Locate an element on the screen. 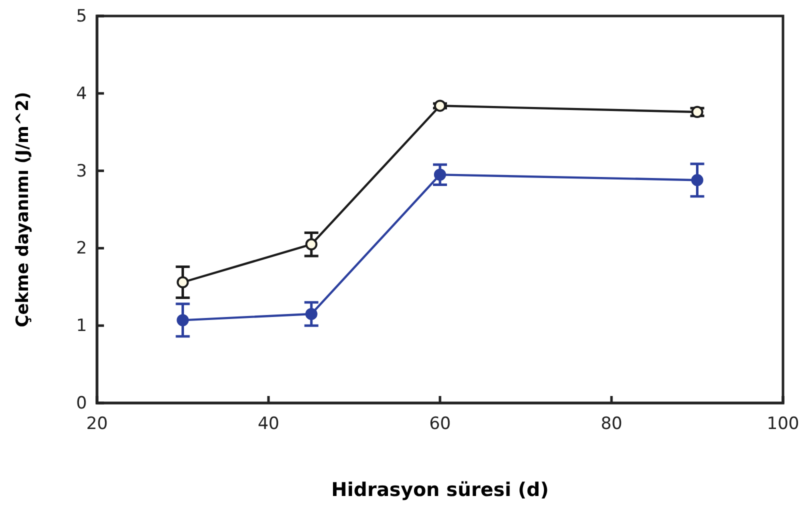  x-tick-label: 100 is located at coordinates (783, 424).